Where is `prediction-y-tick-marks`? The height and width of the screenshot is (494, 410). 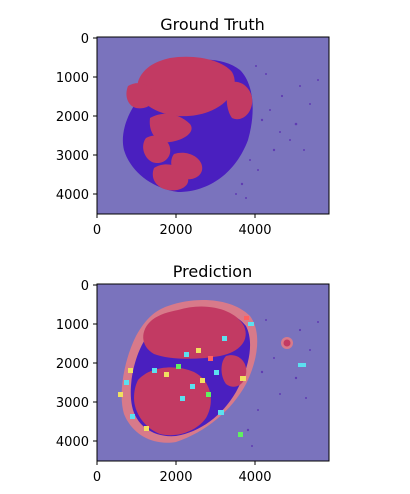
prediction-y-tick-marks is located at coordinates (95, 363).